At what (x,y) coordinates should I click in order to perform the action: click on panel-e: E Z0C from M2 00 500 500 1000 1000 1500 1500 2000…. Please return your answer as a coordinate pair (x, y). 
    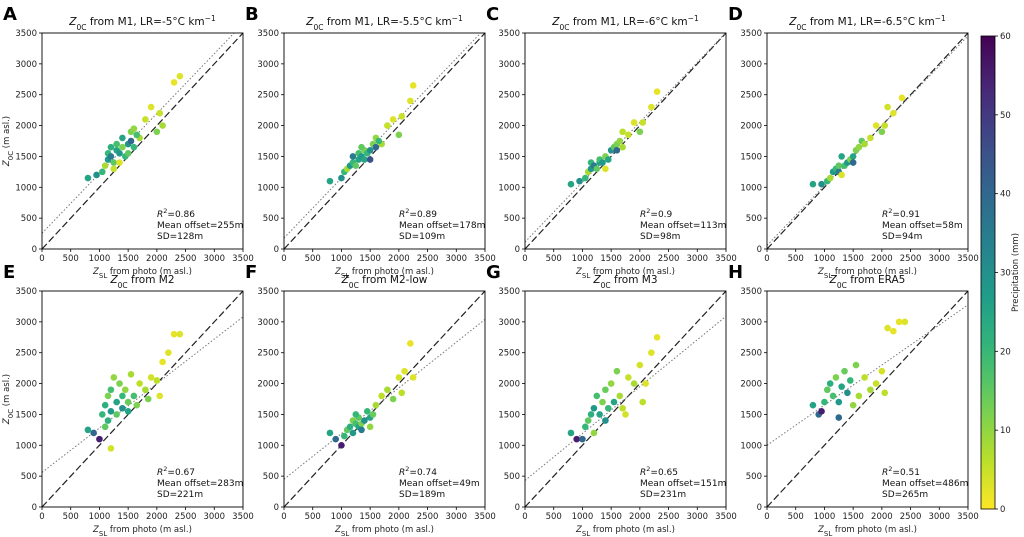
    Looking at the image, I should click on (128, 399).